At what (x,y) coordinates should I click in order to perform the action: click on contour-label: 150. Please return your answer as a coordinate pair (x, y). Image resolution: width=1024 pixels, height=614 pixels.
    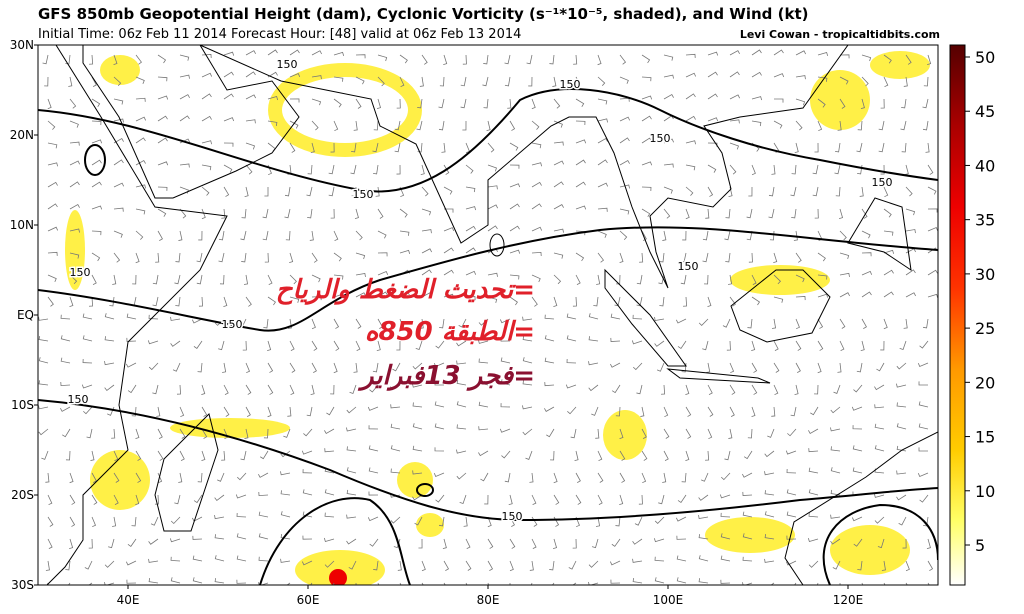
    Looking at the image, I should click on (287, 64).